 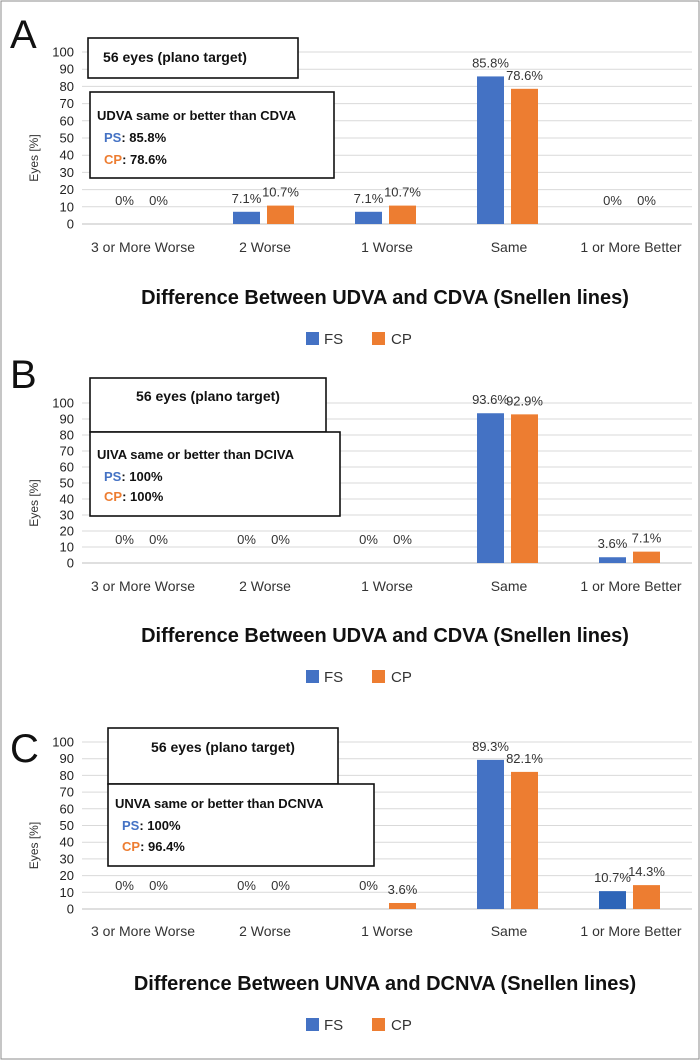 What do you see at coordinates (23, 35) in the screenshot?
I see `panel-letter: A` at bounding box center [23, 35].